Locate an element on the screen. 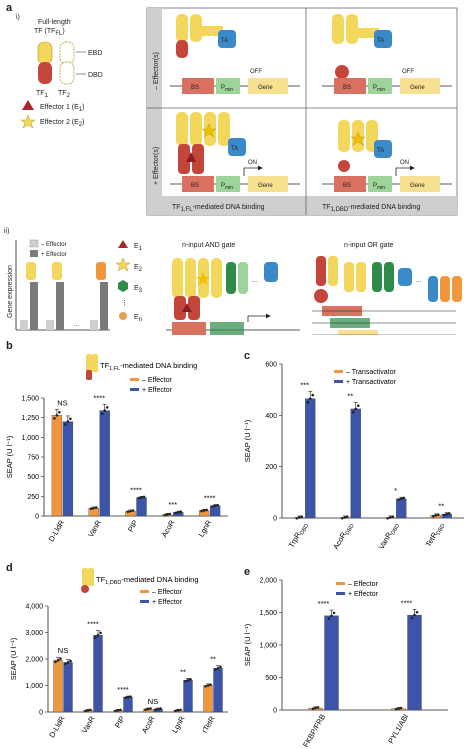 The height and width of the screenshot is (749, 474). tf-dbd-icon is located at coordinates (85, 589).